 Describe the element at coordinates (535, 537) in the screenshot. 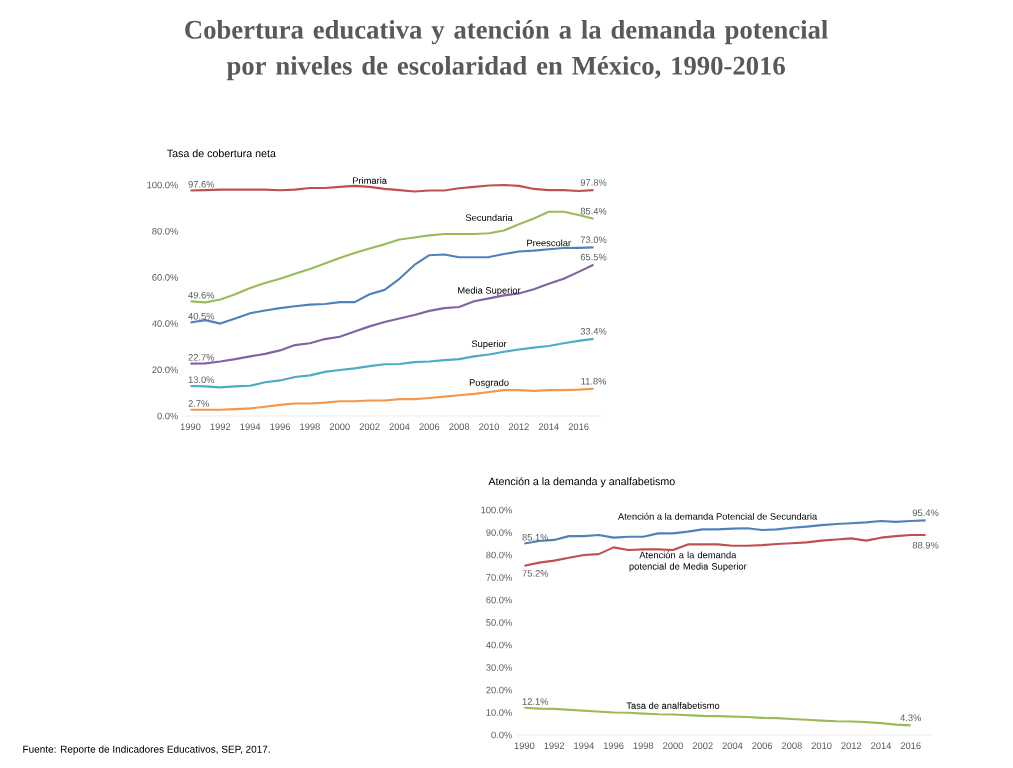

I see `data-label: 85.1%` at that location.